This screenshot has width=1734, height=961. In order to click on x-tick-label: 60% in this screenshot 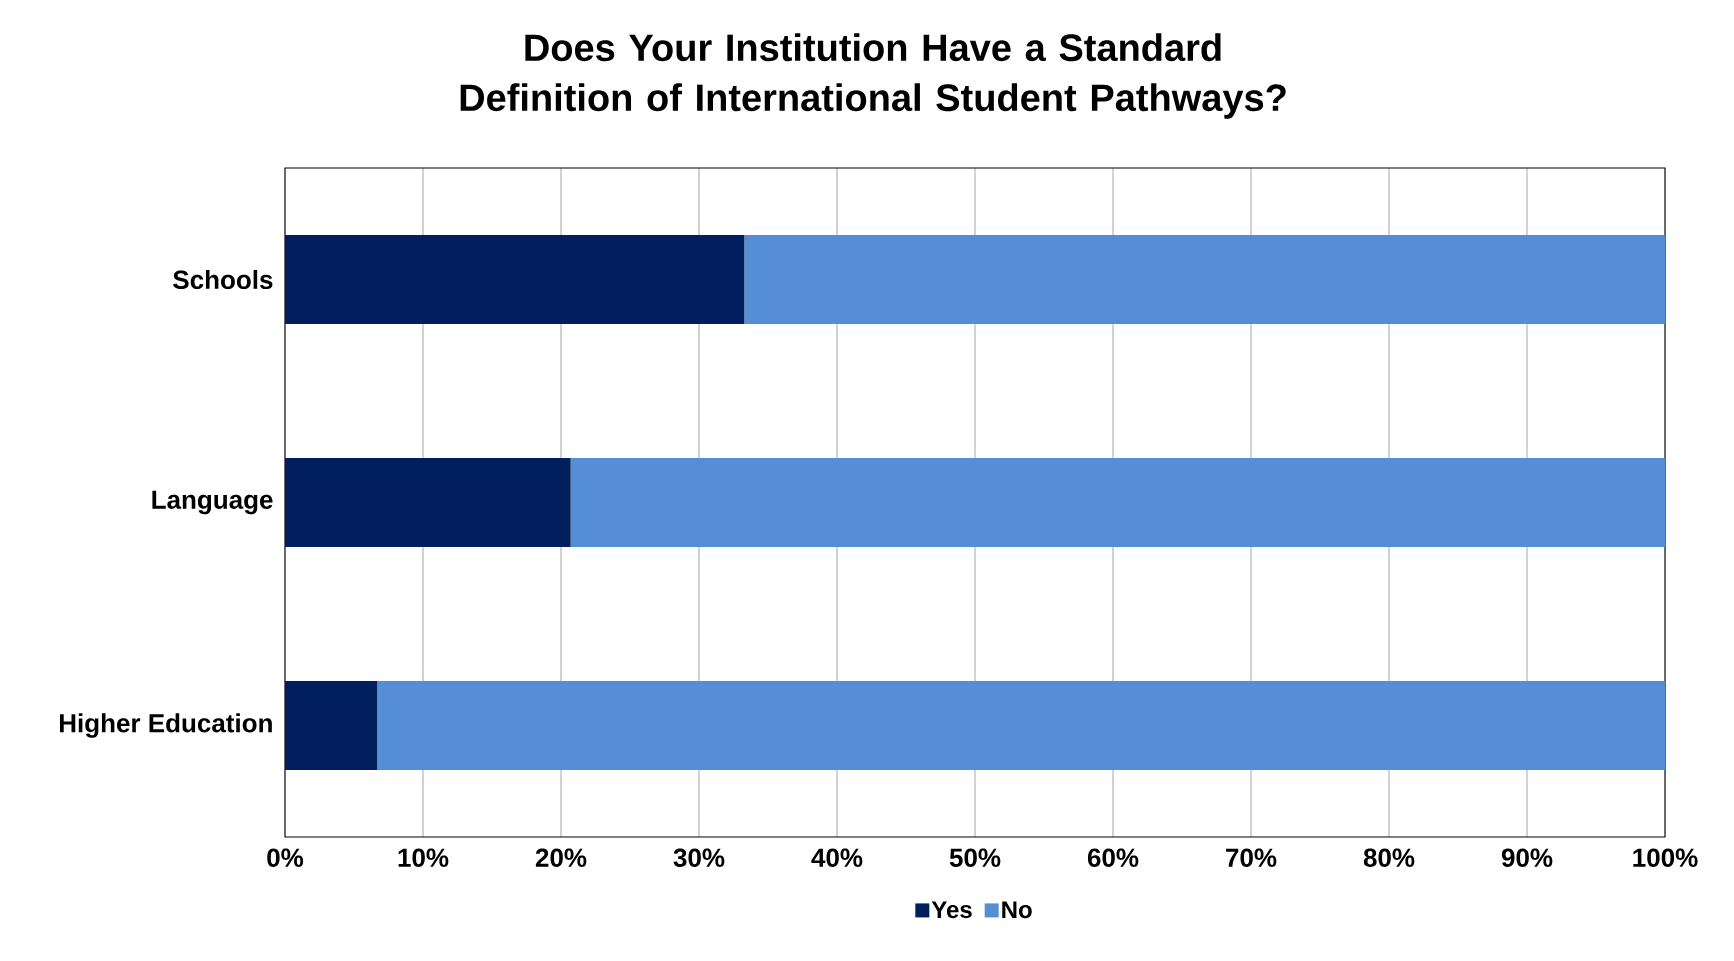, I will do `click(1113, 857)`.